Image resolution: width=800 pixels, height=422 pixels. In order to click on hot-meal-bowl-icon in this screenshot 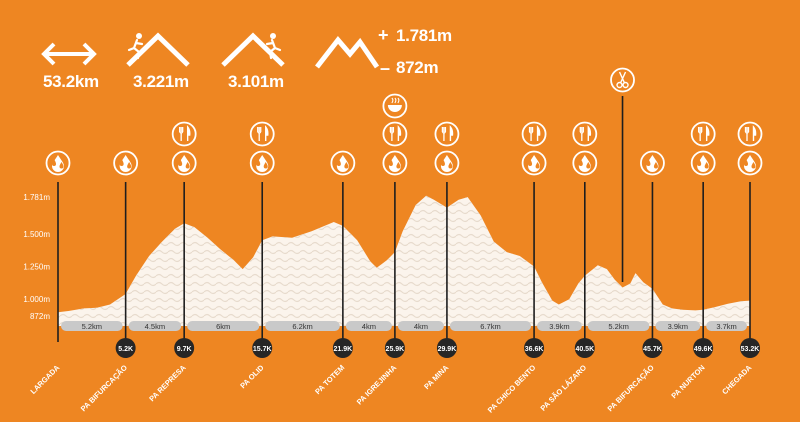, I will do `click(395, 106)`.